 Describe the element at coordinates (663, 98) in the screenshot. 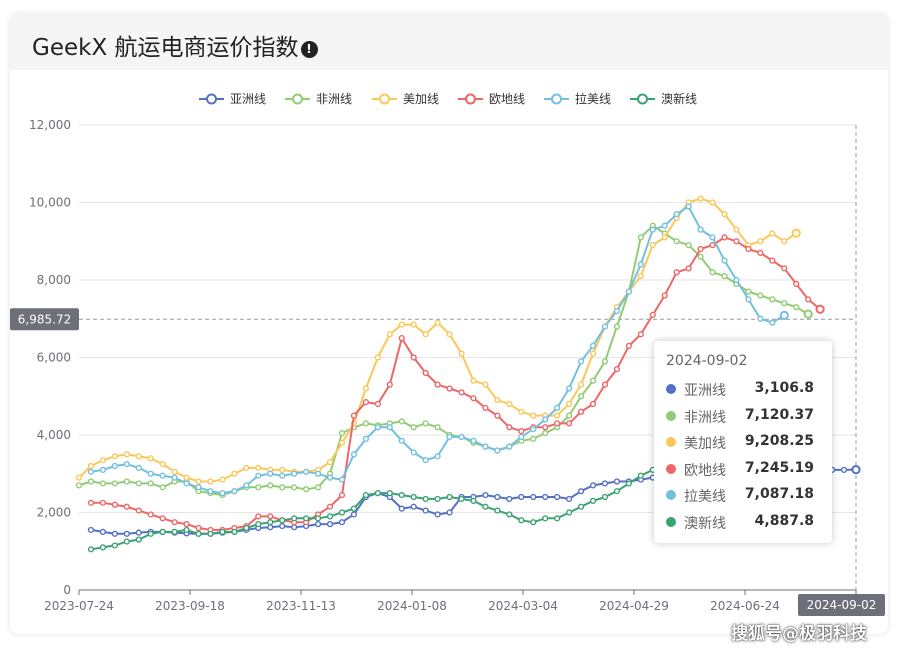

I see `legend-item: 澳新线` at that location.